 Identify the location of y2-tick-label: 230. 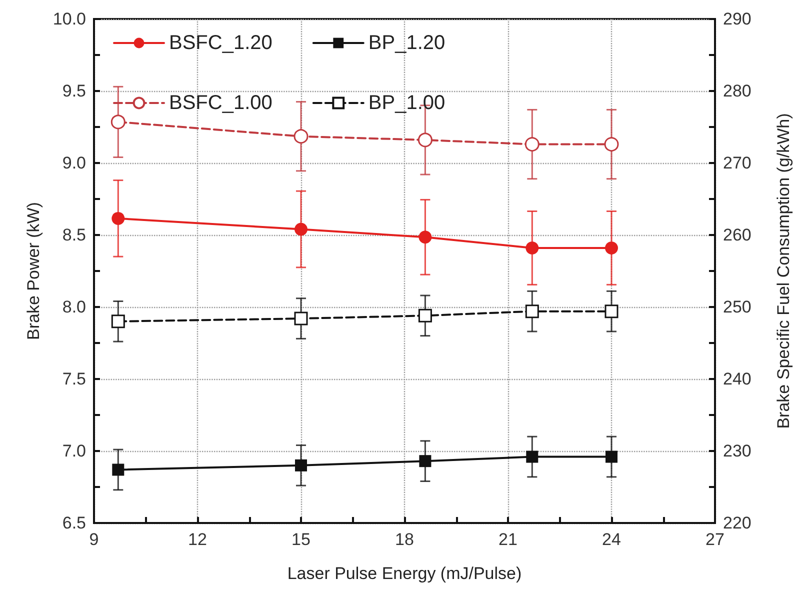
(737, 451).